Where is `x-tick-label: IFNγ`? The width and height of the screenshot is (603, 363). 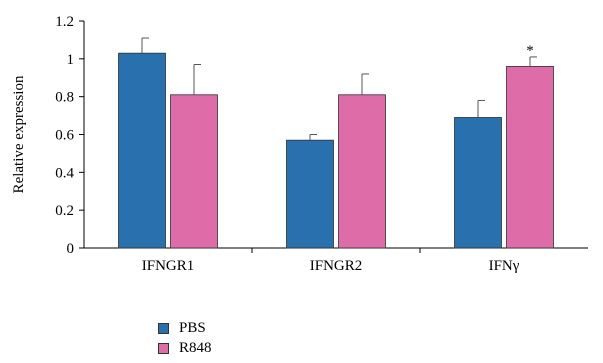 x-tick-label: IFNγ is located at coordinates (504, 266).